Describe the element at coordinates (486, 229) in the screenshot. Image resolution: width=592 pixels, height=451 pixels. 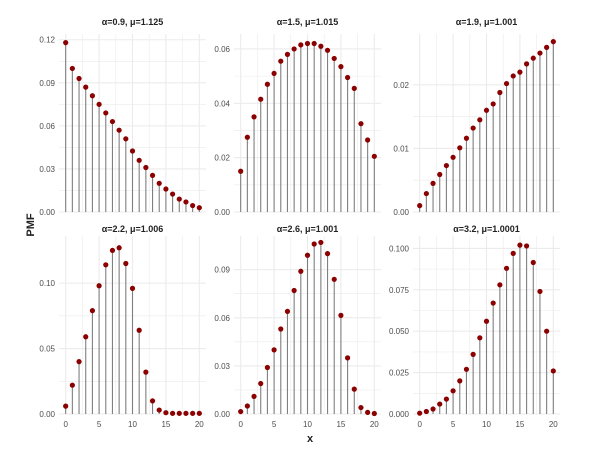
I see `panel-title: α=3.2, μ=1.0001` at that location.